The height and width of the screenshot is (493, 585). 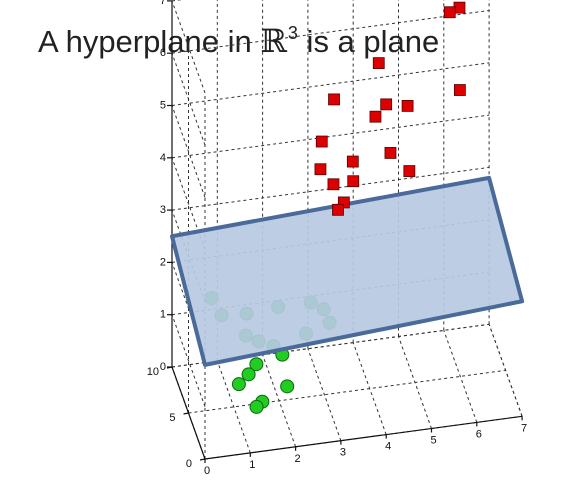 What do you see at coordinates (343, 453) in the screenshot?
I see `x-tick-label: 3` at bounding box center [343, 453].